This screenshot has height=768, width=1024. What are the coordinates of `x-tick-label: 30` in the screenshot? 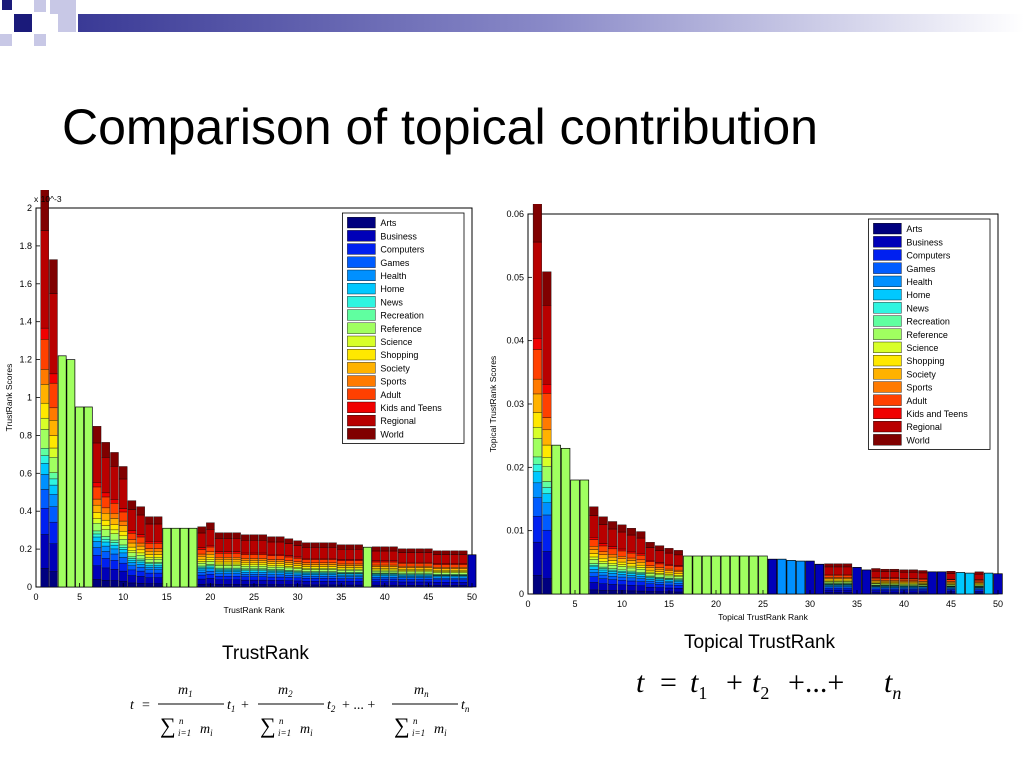 It's located at (298, 597).